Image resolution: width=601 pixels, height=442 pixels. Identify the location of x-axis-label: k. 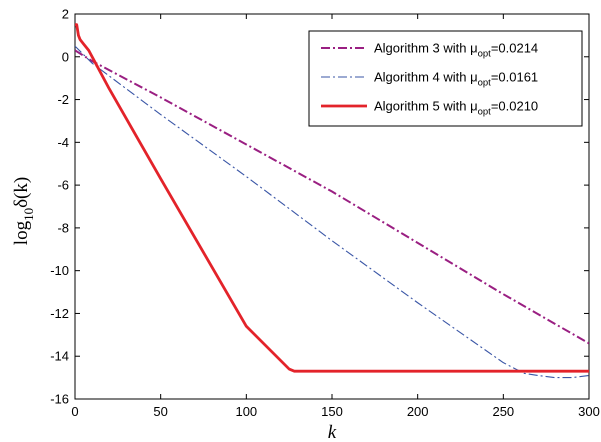
(332, 432).